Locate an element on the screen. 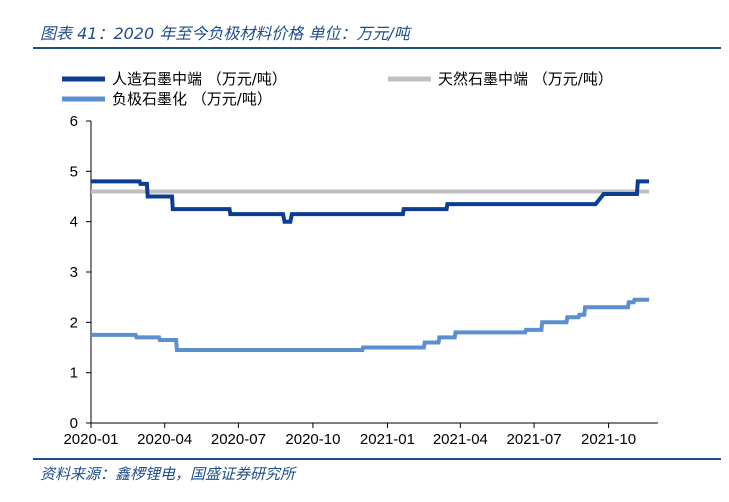 This screenshot has width=729, height=502. y-tick-label: 3 is located at coordinates (74, 272).